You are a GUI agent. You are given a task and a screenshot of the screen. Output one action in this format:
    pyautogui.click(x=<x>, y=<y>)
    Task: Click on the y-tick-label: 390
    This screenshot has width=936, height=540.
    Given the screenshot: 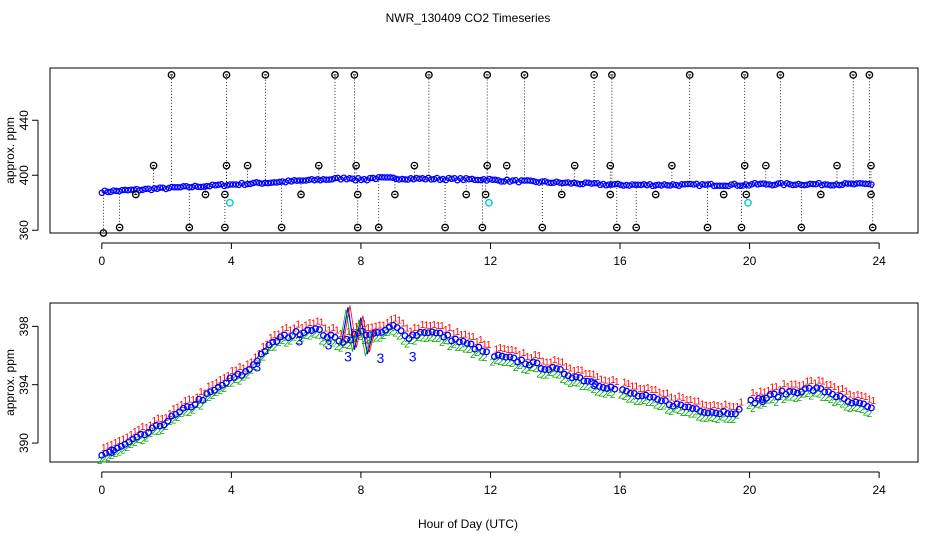 What is the action you would take?
    pyautogui.click(x=24, y=443)
    